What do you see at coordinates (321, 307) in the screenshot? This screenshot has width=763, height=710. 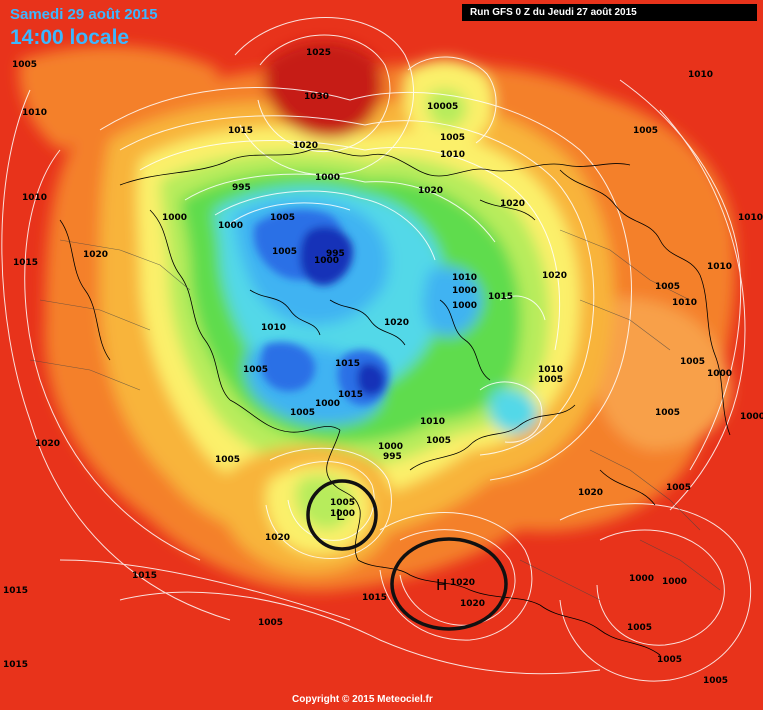 I see `deep-low-cores` at bounding box center [321, 307].